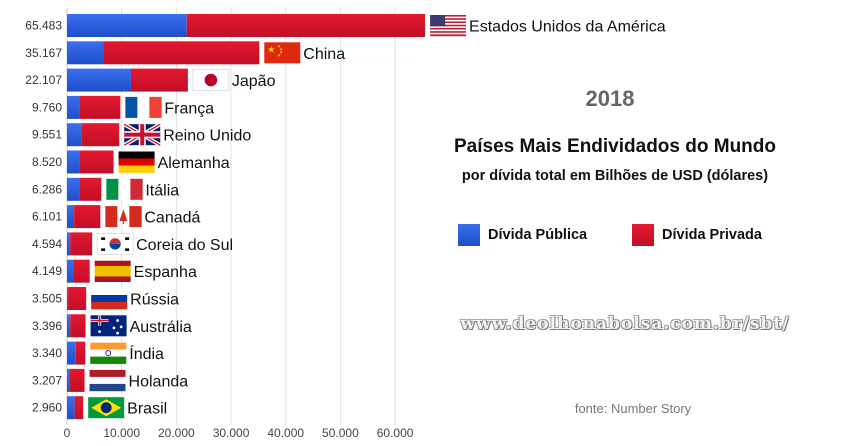 This screenshot has width=850, height=446. Describe the element at coordinates (43, 80) in the screenshot. I see `bar-value-label: 22.107` at that location.